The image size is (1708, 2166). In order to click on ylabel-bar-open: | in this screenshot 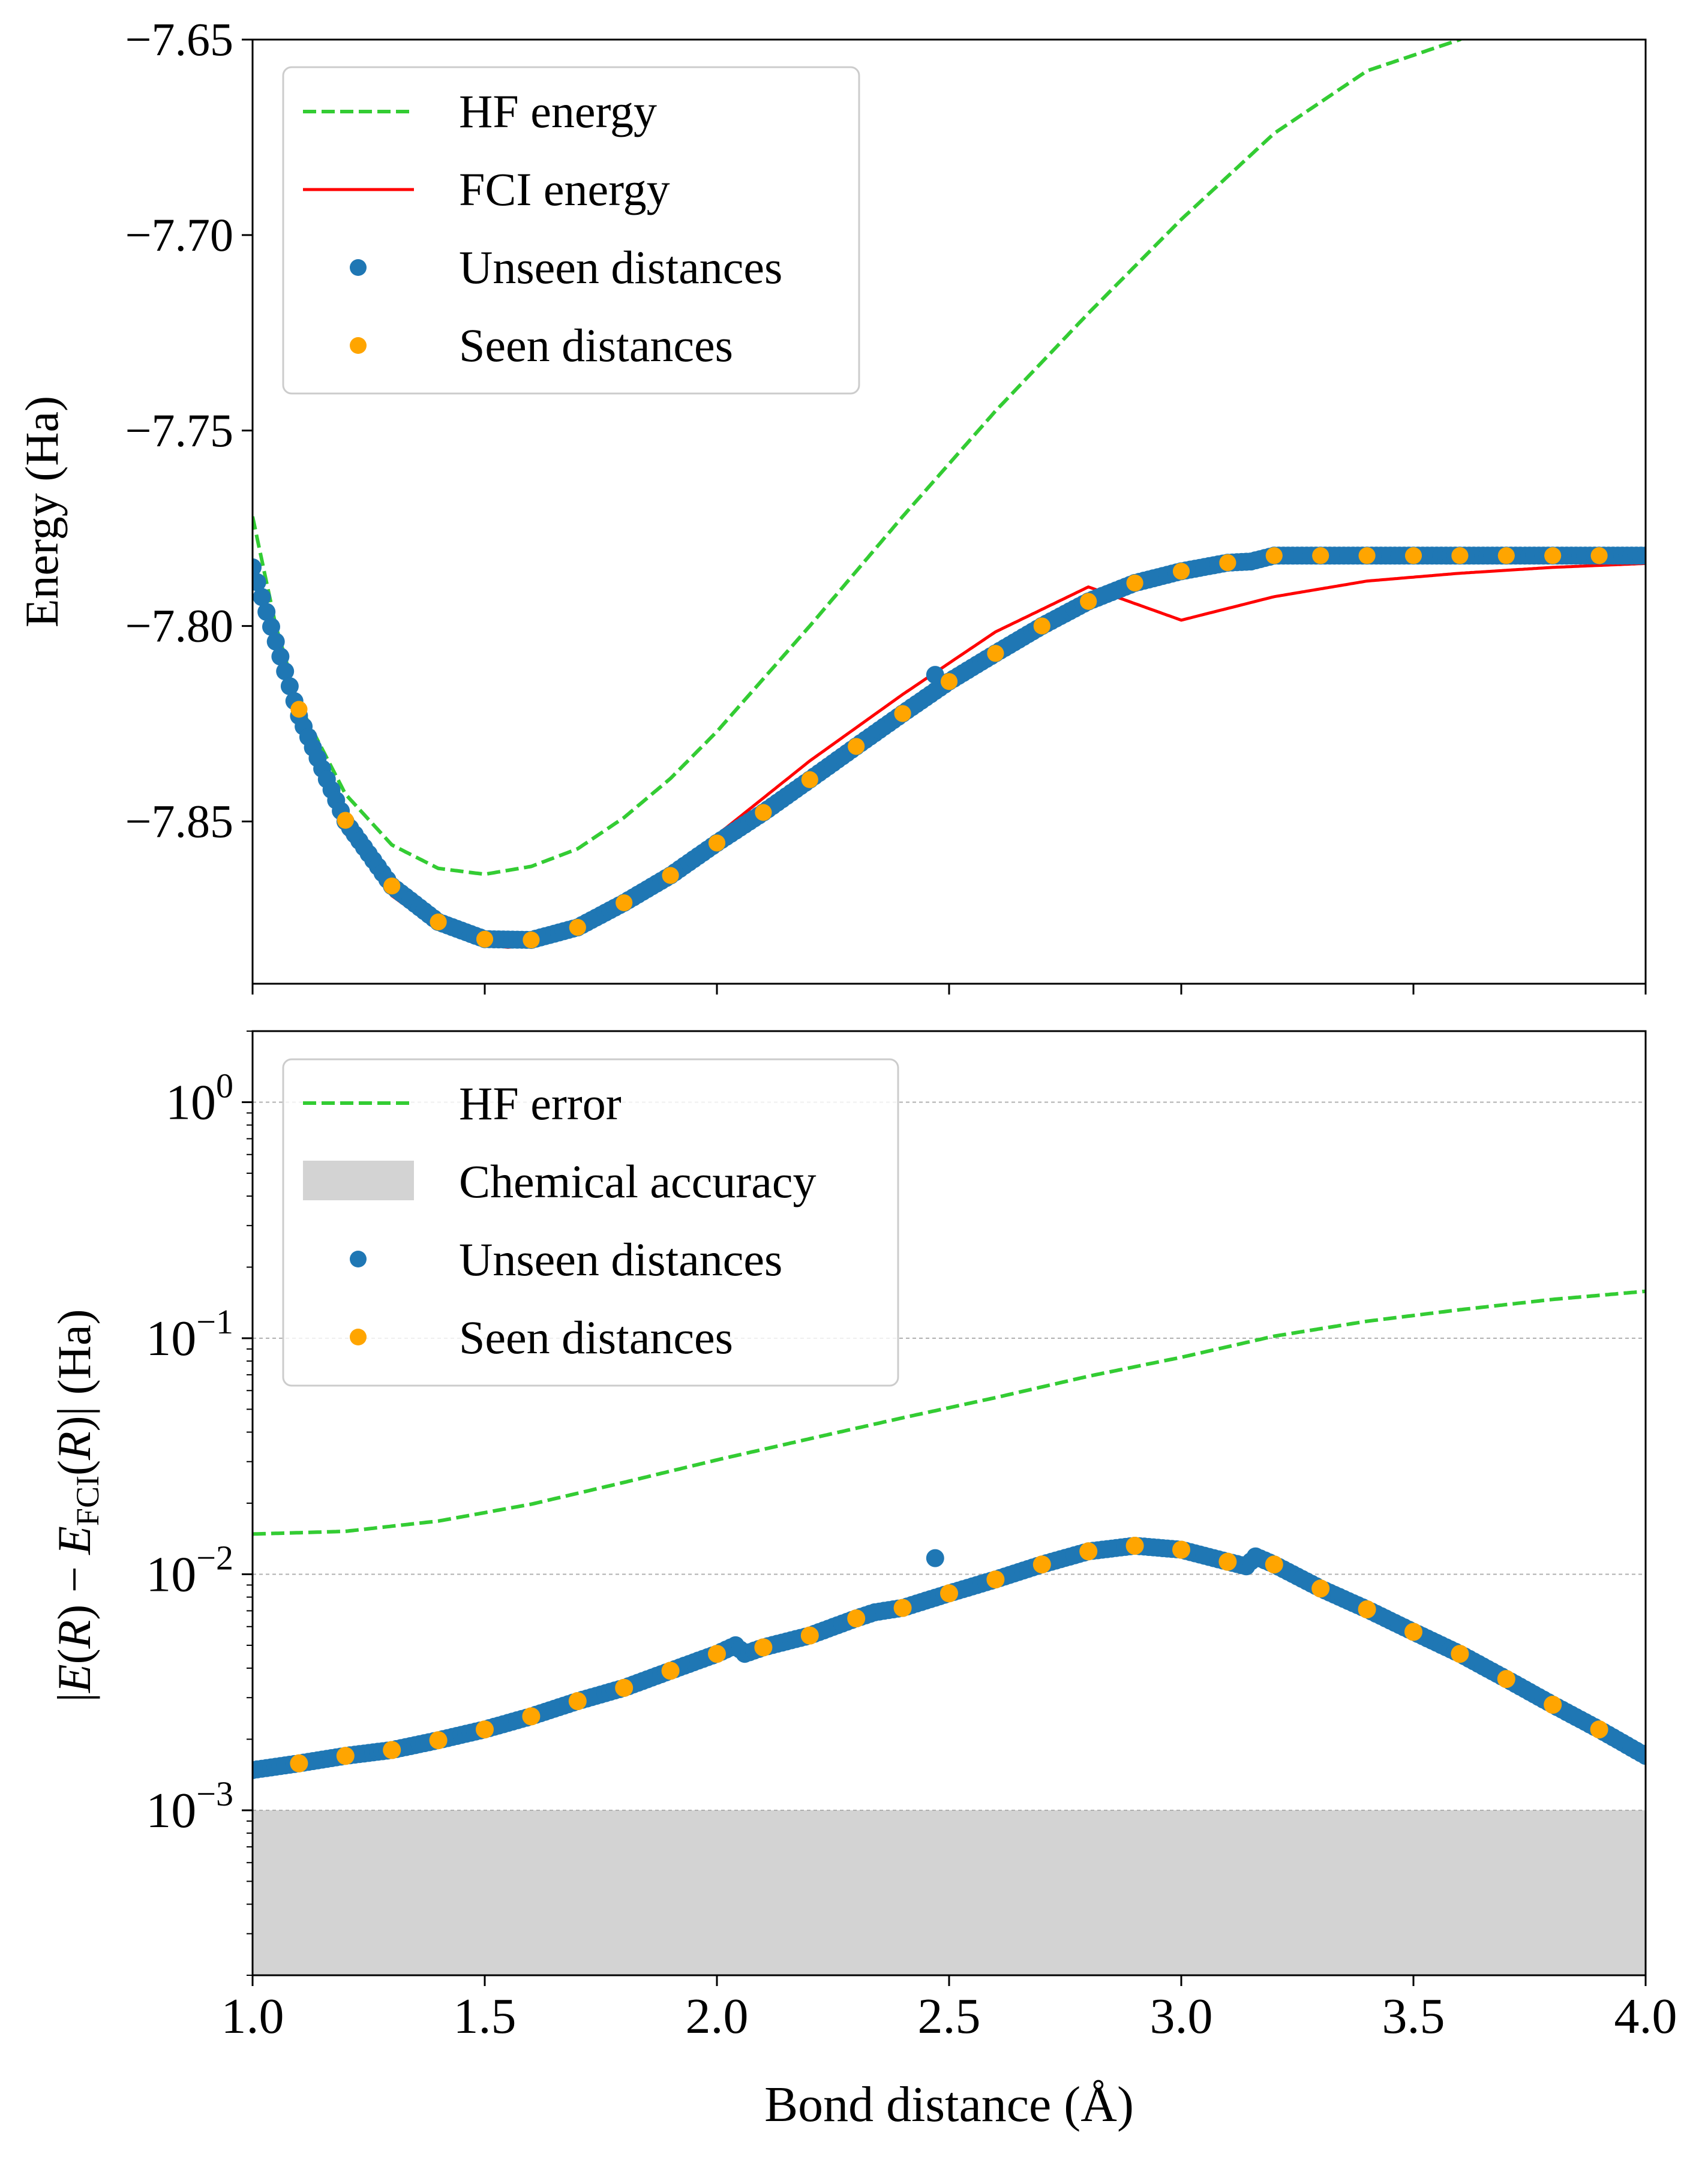, I will do `click(74, 1697)`.